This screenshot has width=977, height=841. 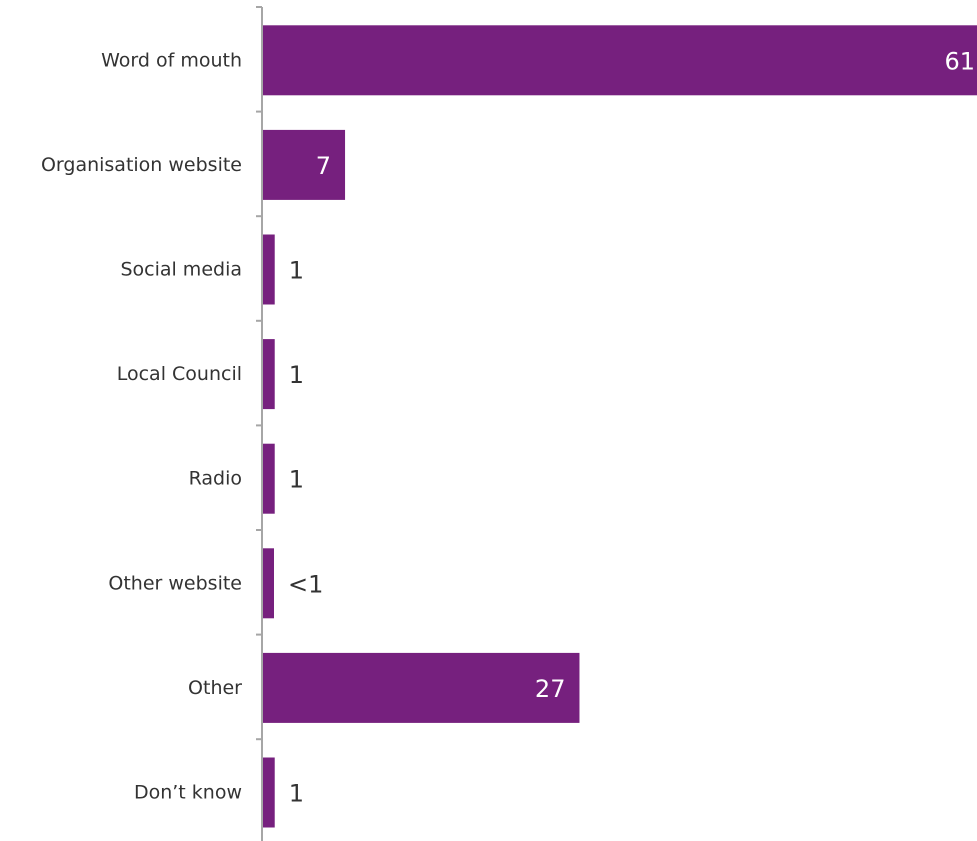 I want to click on category-axis, so click(x=259, y=423).